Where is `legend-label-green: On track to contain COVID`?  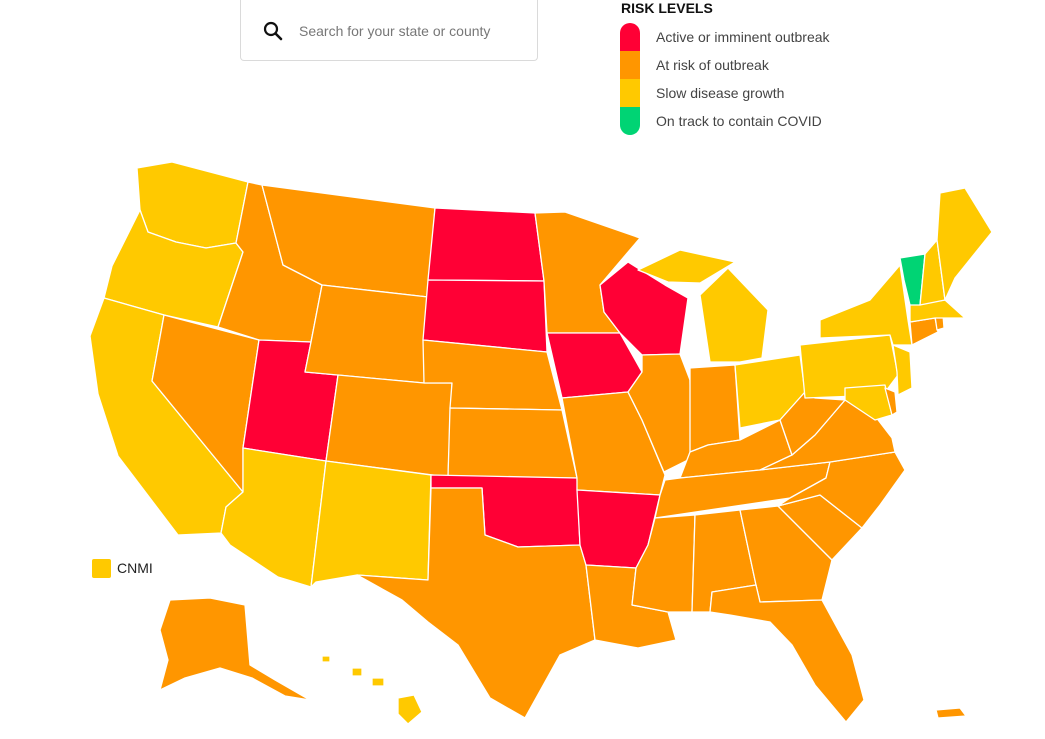
legend-label-green: On track to contain COVID is located at coordinates (739, 121).